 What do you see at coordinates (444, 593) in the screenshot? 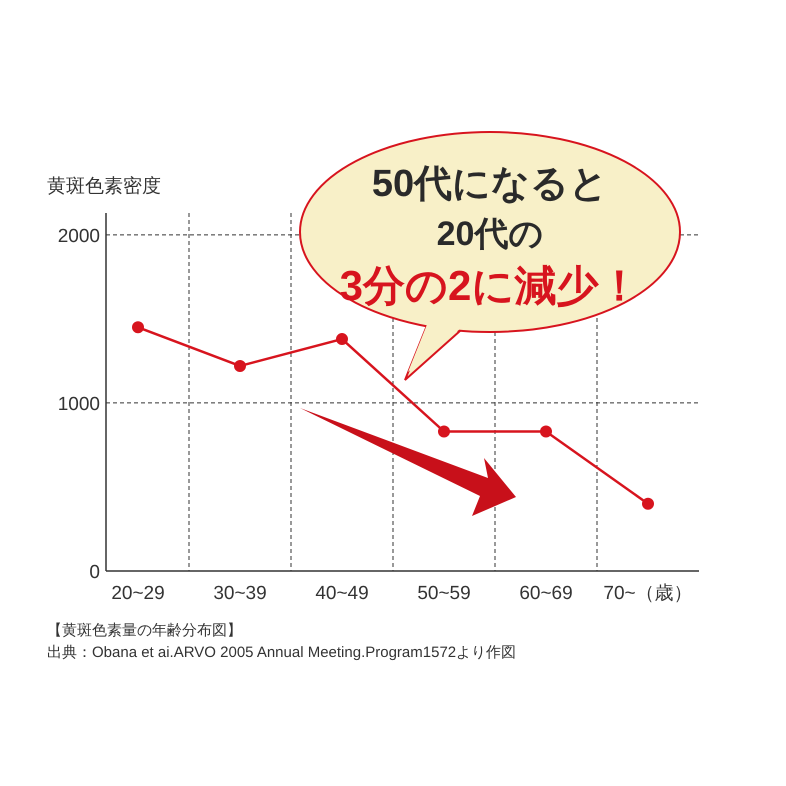
I see `x-tick-label: 50~59` at bounding box center [444, 593].